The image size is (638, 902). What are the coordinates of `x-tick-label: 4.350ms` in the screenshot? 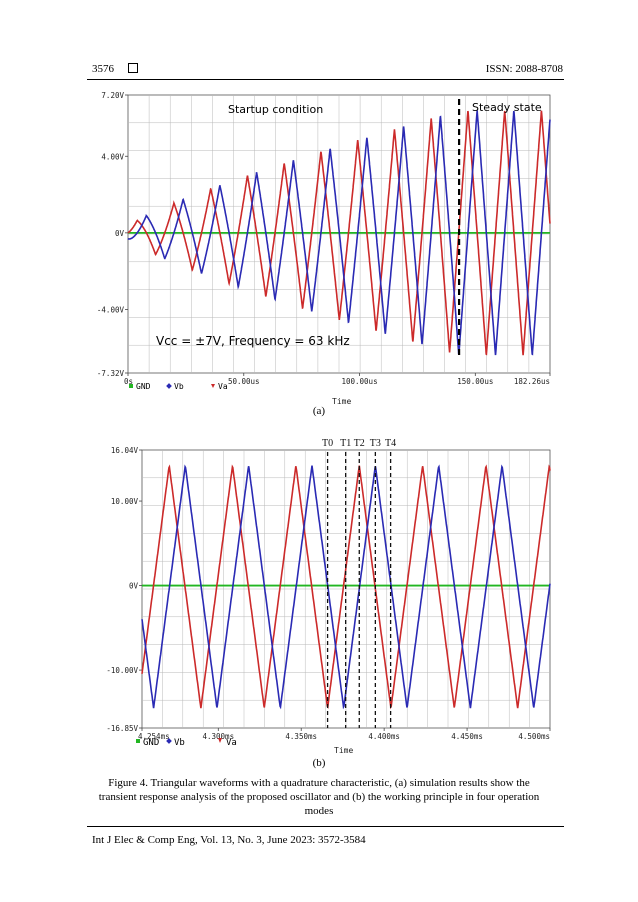 It's located at (301, 736).